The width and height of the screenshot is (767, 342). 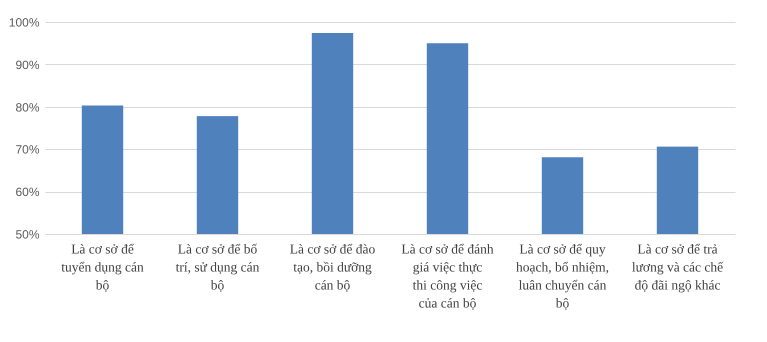 I want to click on y-tick-label: 50%, so click(x=27, y=235).